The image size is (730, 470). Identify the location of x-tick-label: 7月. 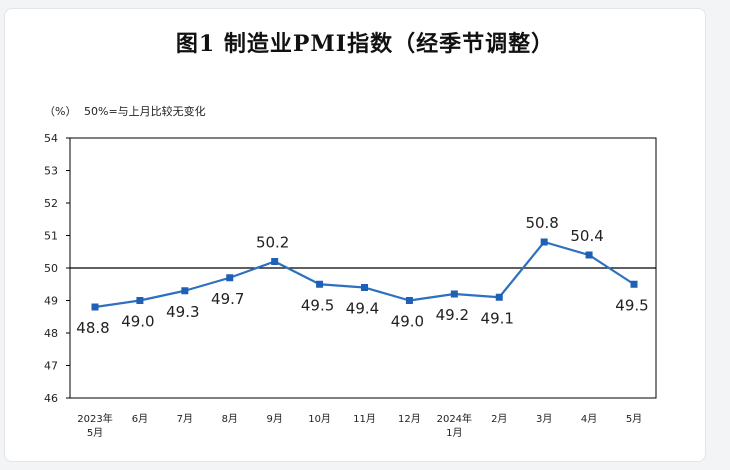
(185, 419).